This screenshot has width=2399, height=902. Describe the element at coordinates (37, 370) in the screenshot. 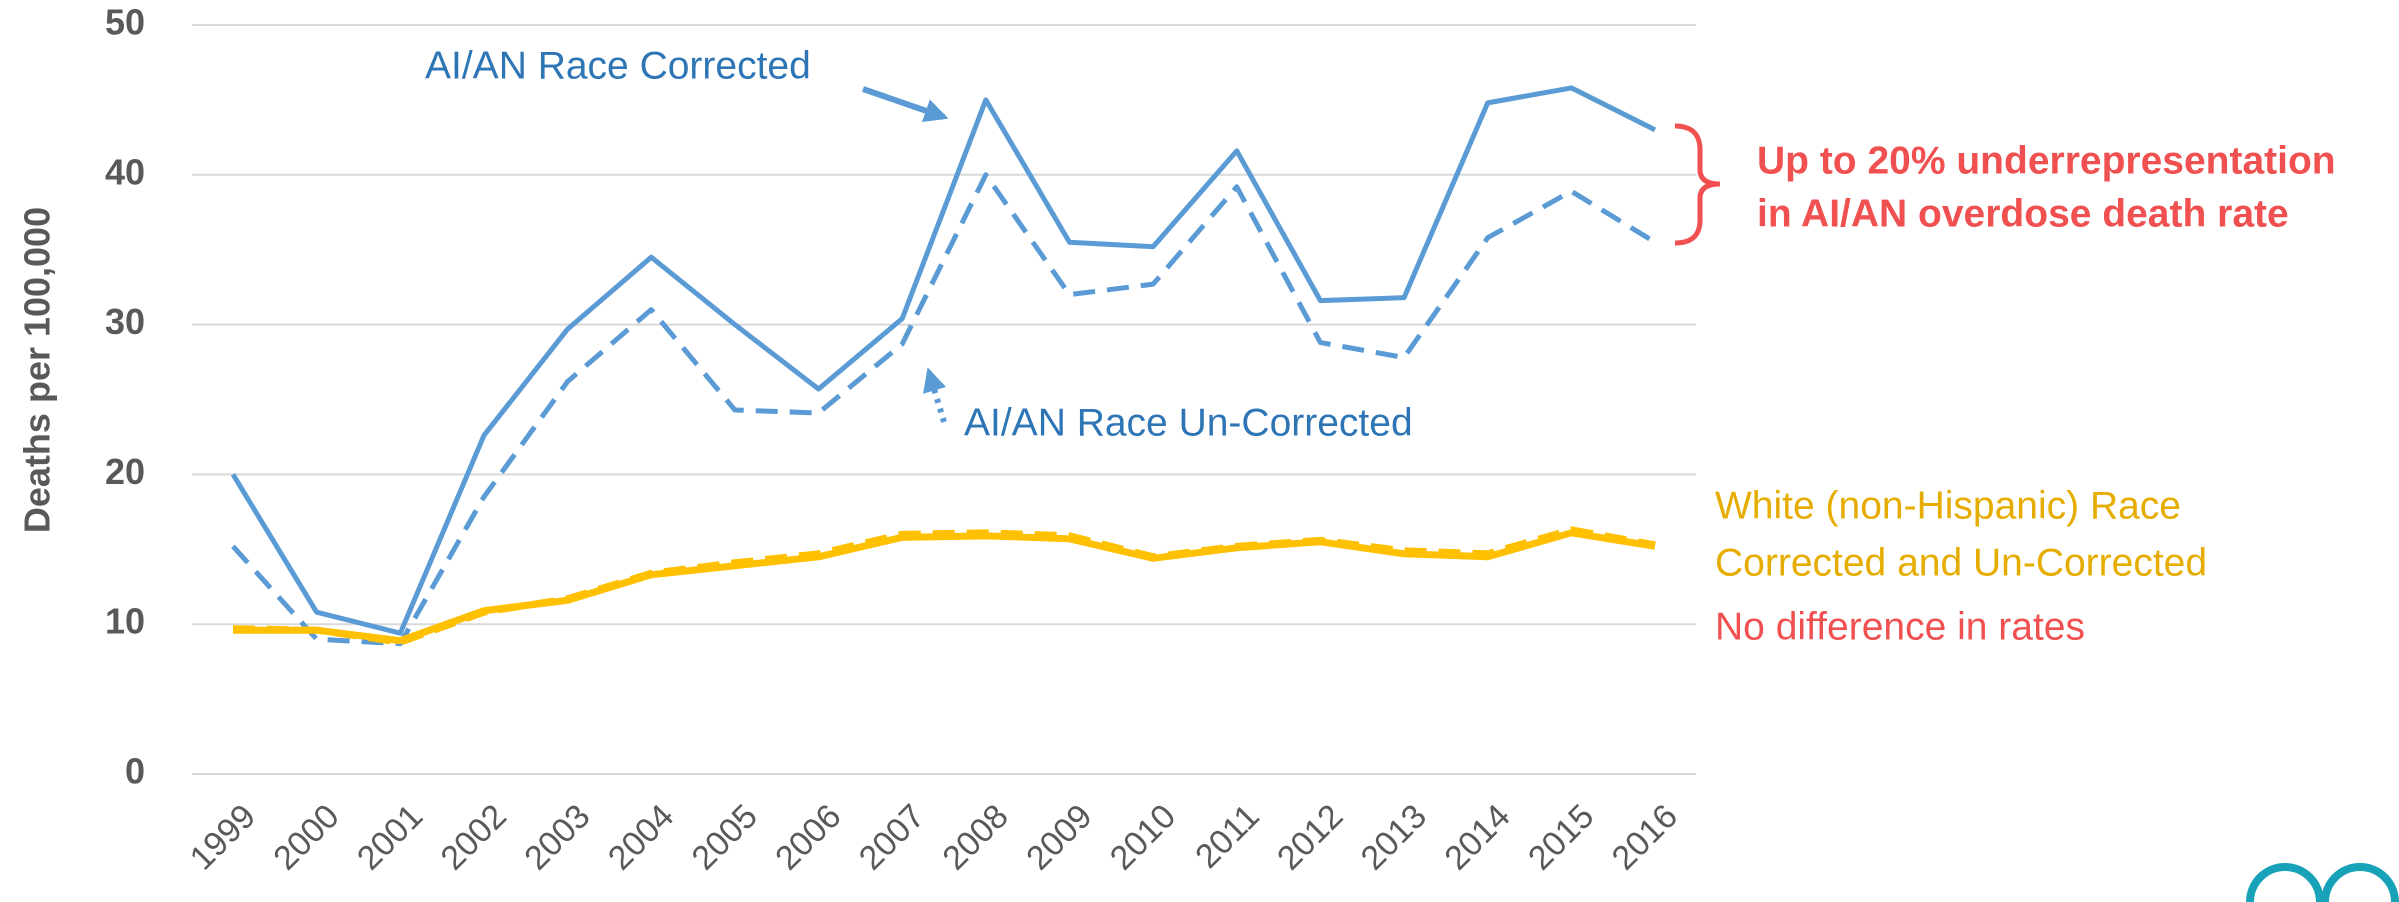

I see `y-axis-label: Deaths per 100,000` at that location.